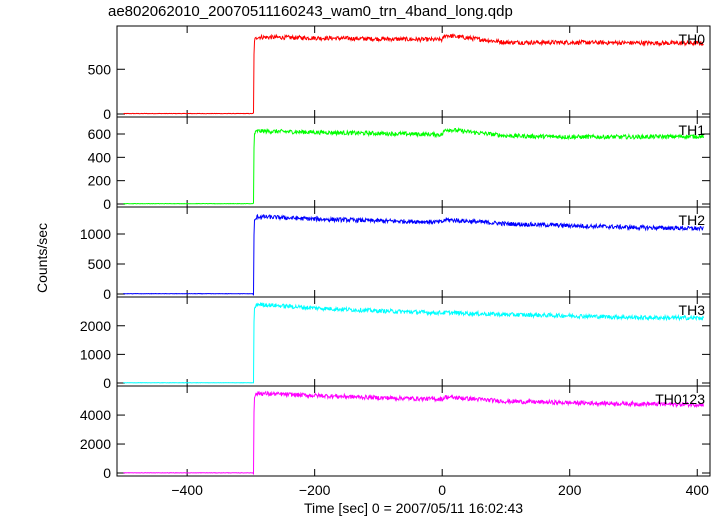  Describe the element at coordinates (680, 399) in the screenshot. I see `panel-label-th0123: TH0123` at that location.